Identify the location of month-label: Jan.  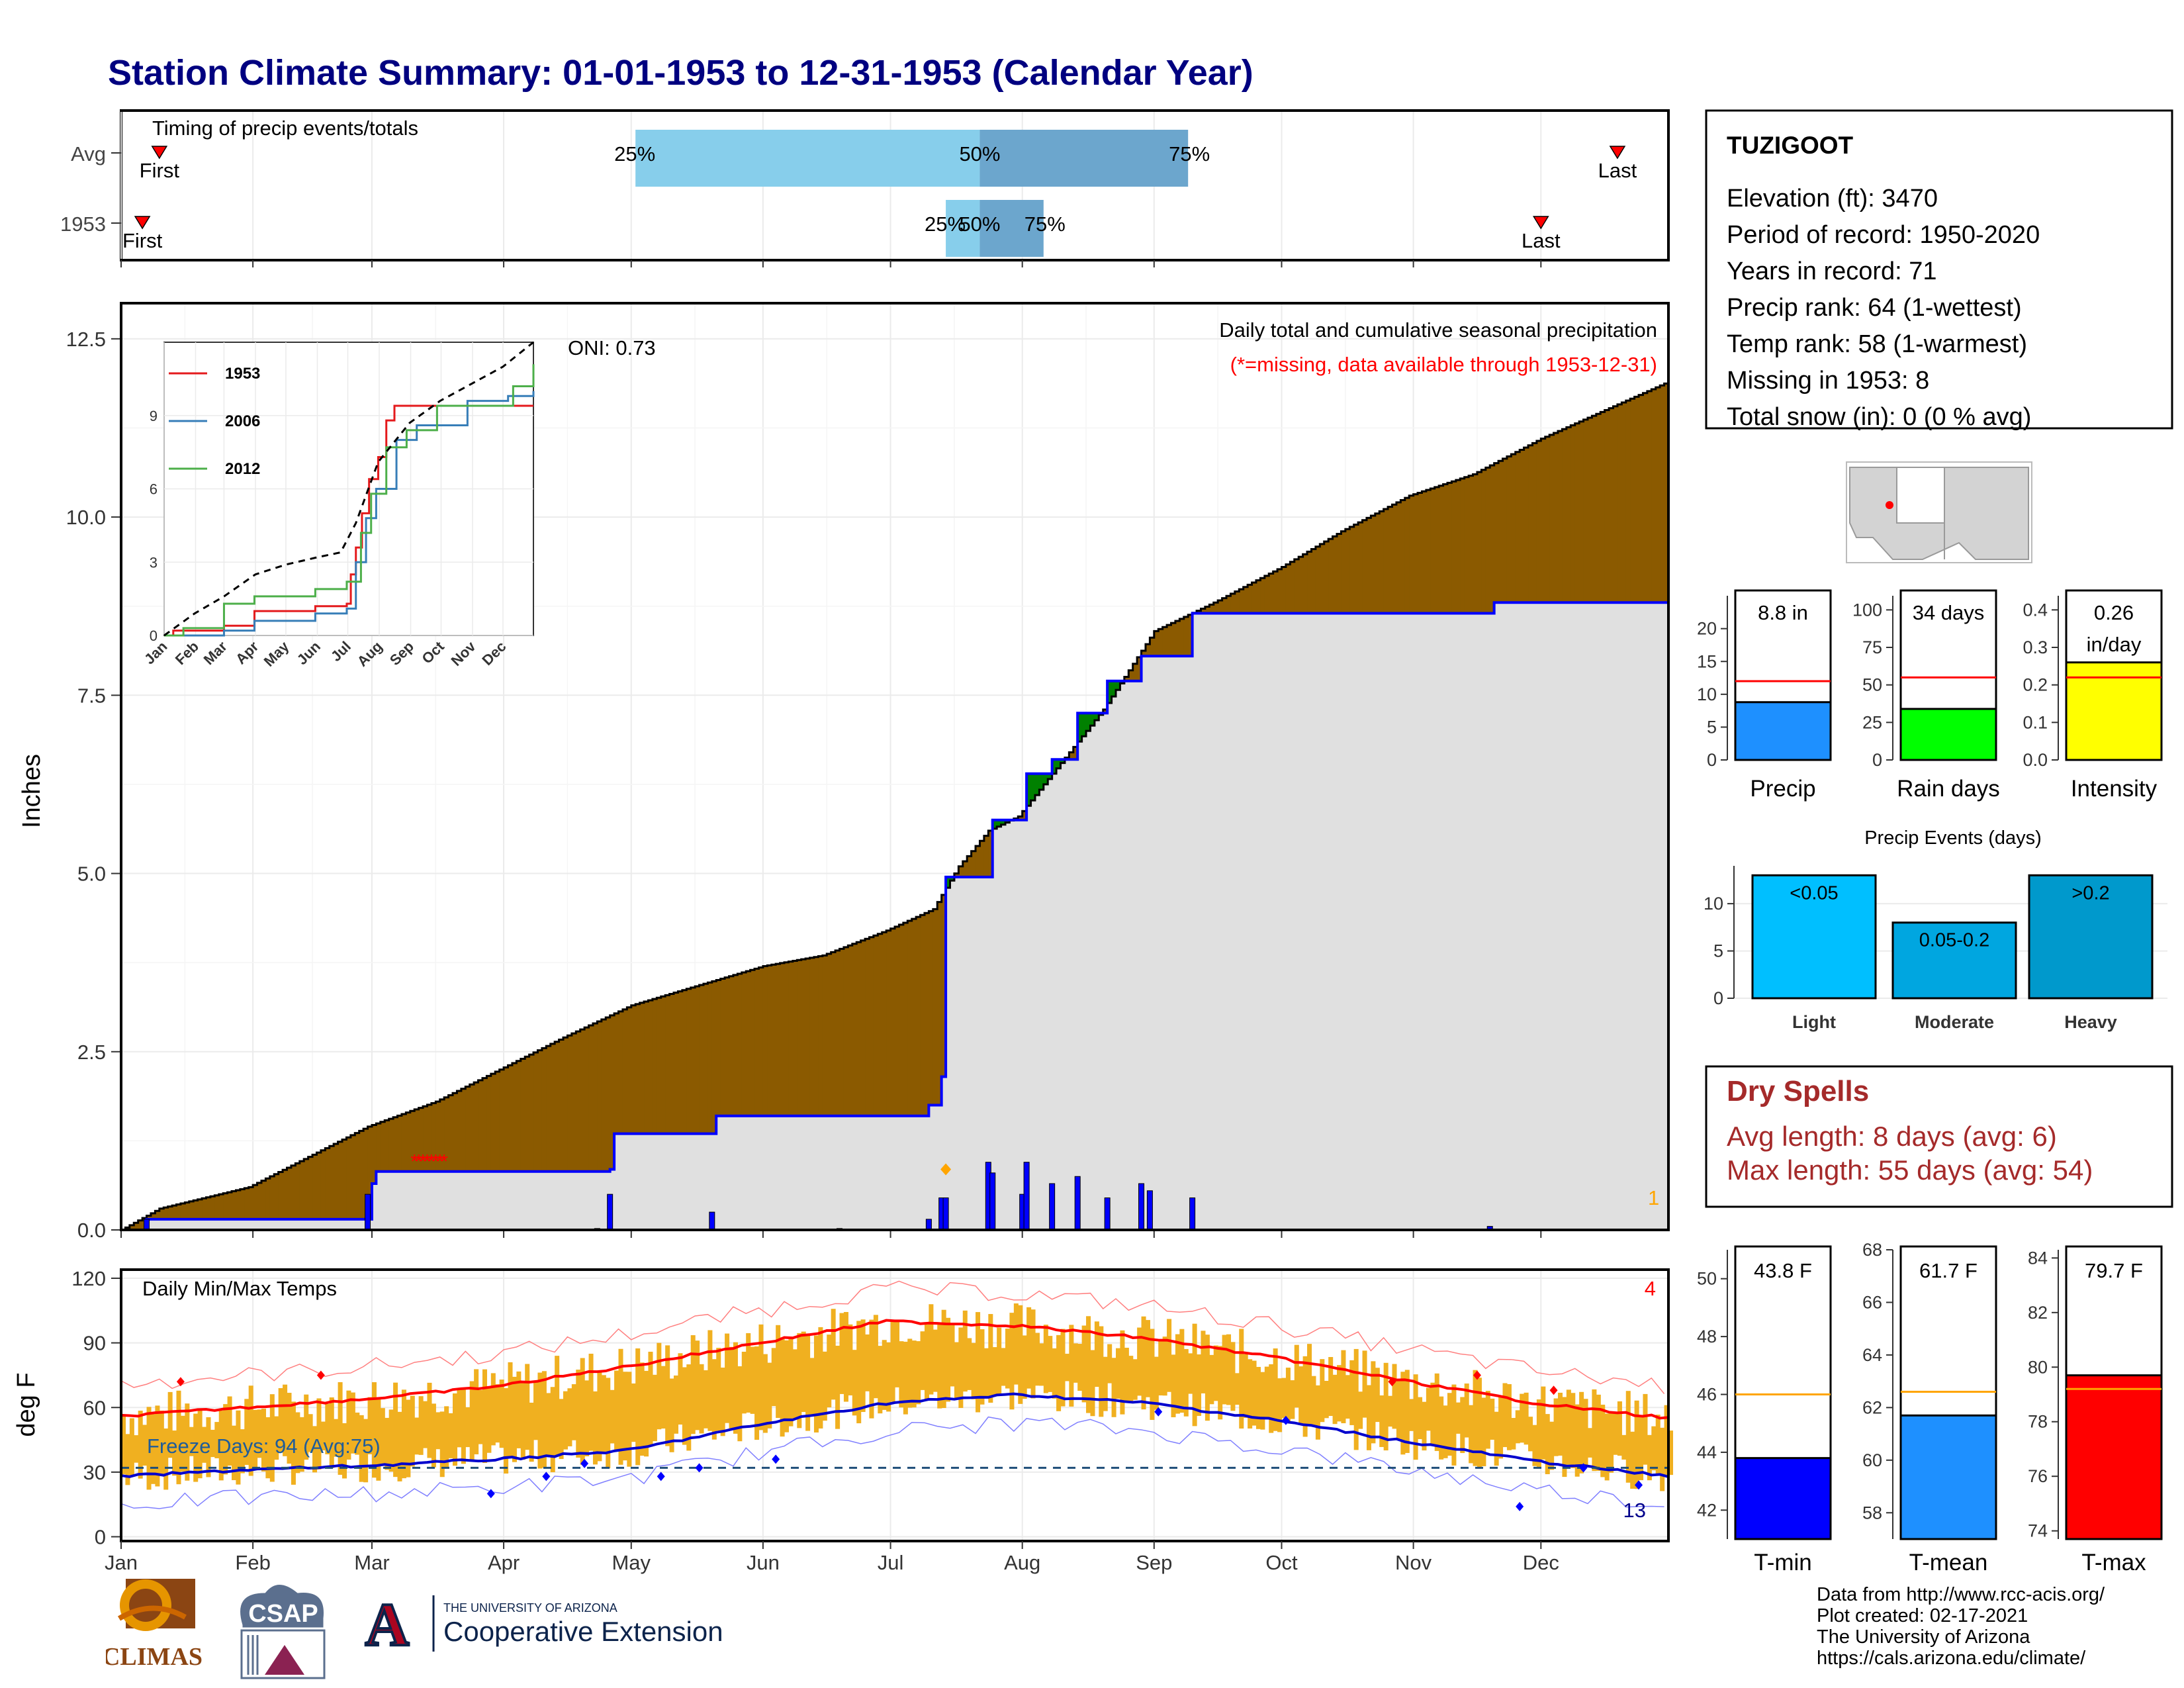
(121, 1562).